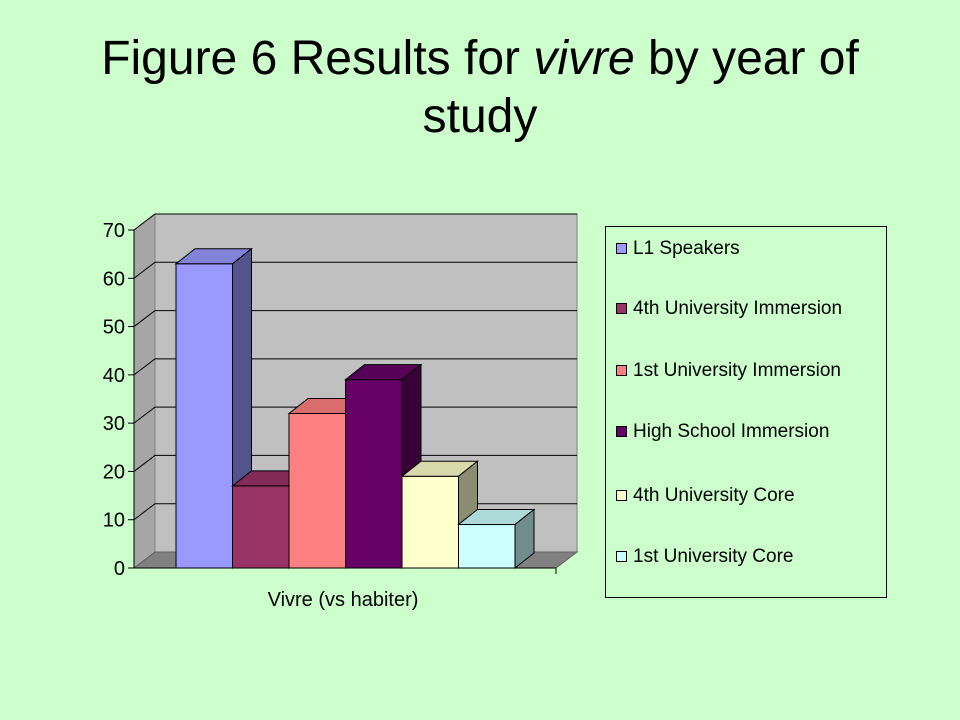  What do you see at coordinates (114, 472) in the screenshot?
I see `y-tick-label: 20` at bounding box center [114, 472].